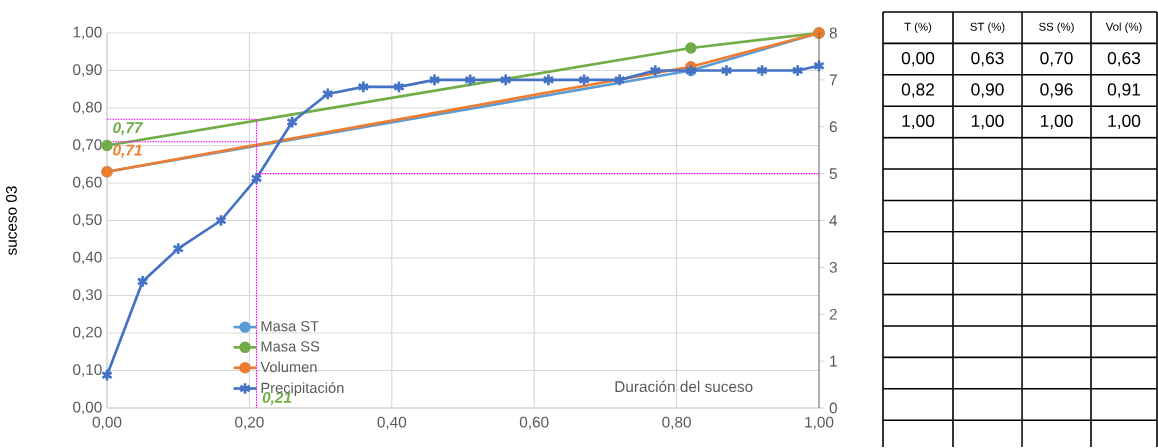 The image size is (1158, 448). I want to click on text: ST (%), so click(987, 28).